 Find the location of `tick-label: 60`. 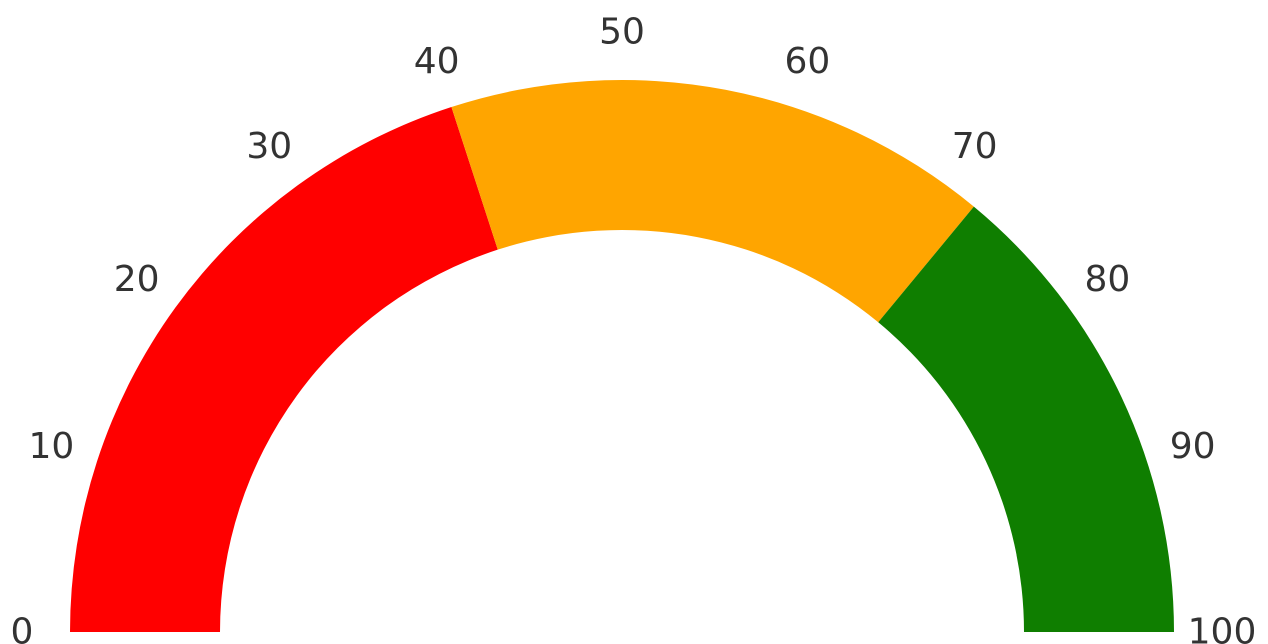

tick-label: 60 is located at coordinates (807, 61).